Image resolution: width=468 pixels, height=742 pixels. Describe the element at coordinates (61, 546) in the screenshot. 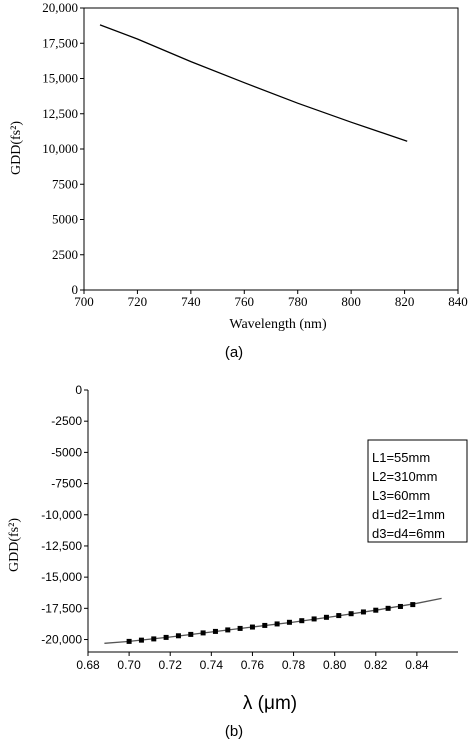

I see `y-tick-label: -12,500` at that location.